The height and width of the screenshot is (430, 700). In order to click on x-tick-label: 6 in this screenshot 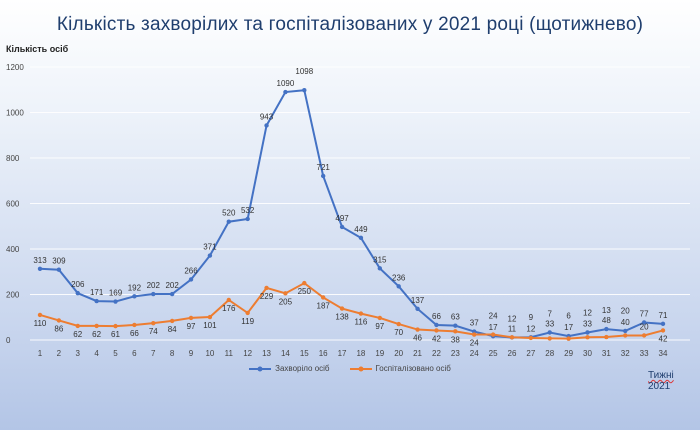, I will do `click(134, 353)`.